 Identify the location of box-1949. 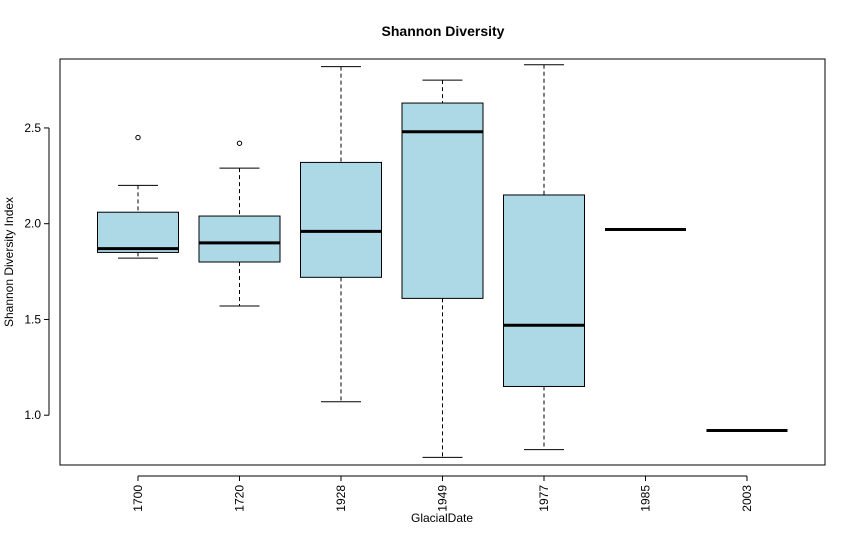
(442, 268).